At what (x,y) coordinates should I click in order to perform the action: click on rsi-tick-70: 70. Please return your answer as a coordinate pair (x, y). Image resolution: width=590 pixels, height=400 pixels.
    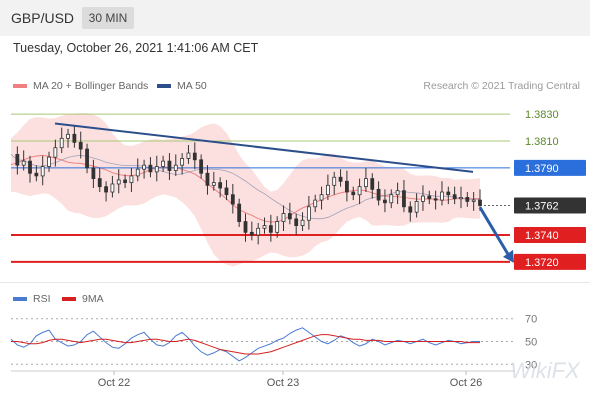
    Looking at the image, I should click on (531, 320).